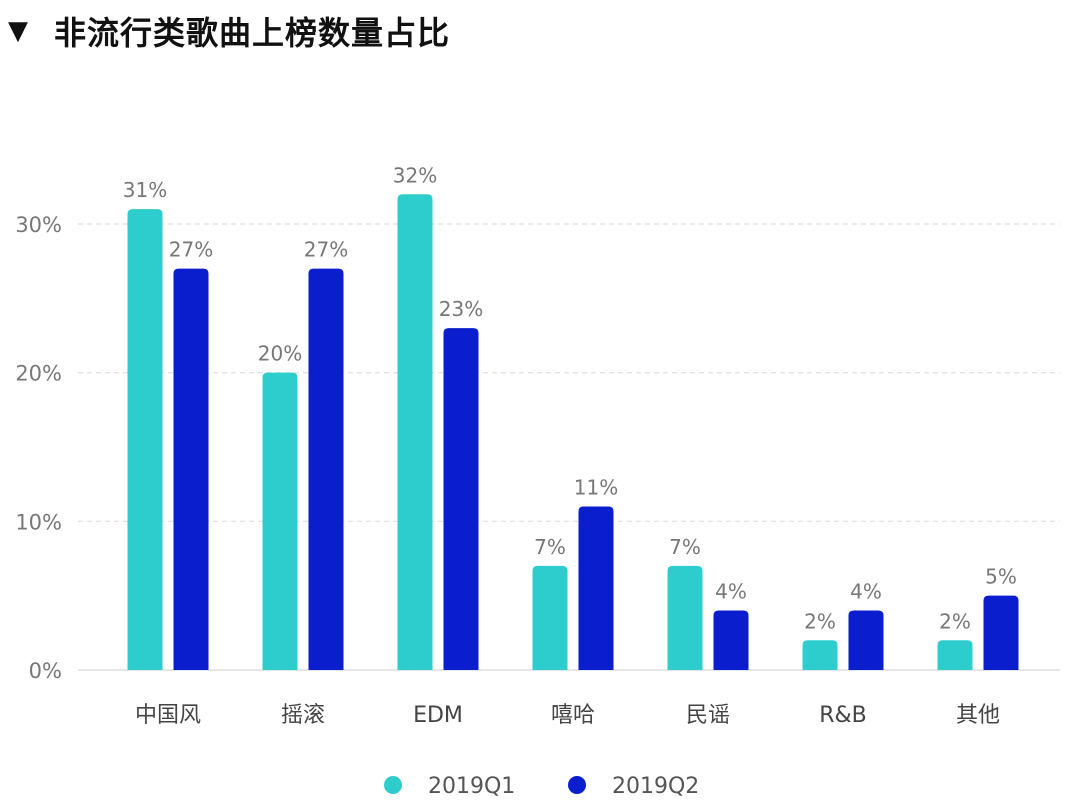 This screenshot has height=809, width=1080. I want to click on data-label: 5%, so click(1001, 577).